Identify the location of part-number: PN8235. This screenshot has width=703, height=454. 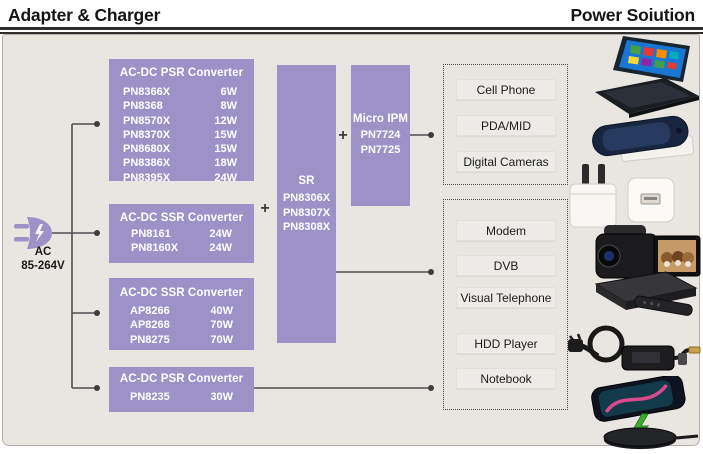
(150, 397).